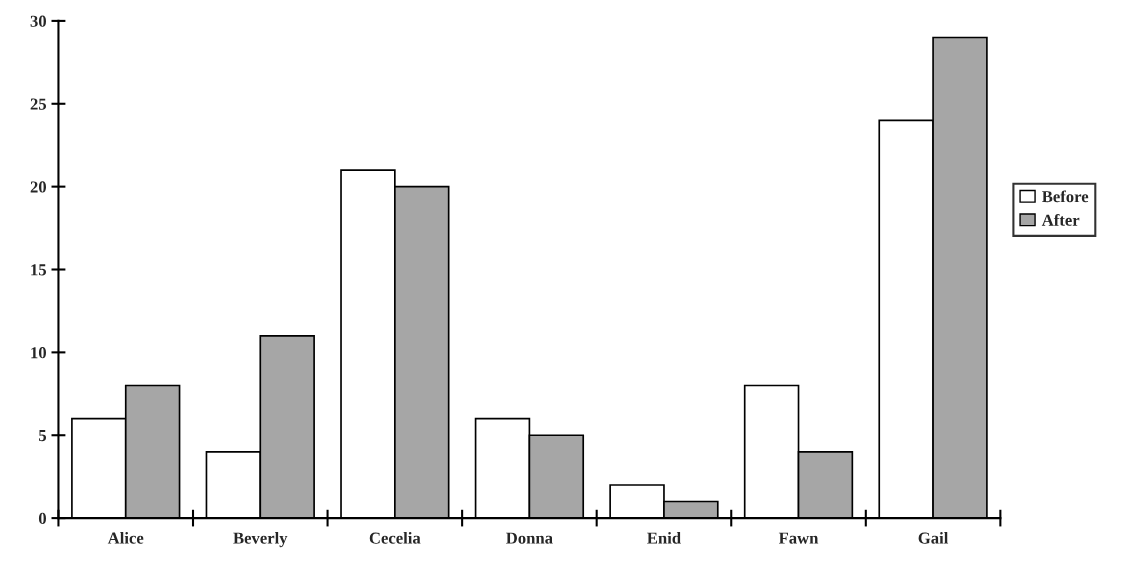 The width and height of the screenshot is (1124, 565). What do you see at coordinates (38, 104) in the screenshot?
I see `y-tick-label: 25` at bounding box center [38, 104].